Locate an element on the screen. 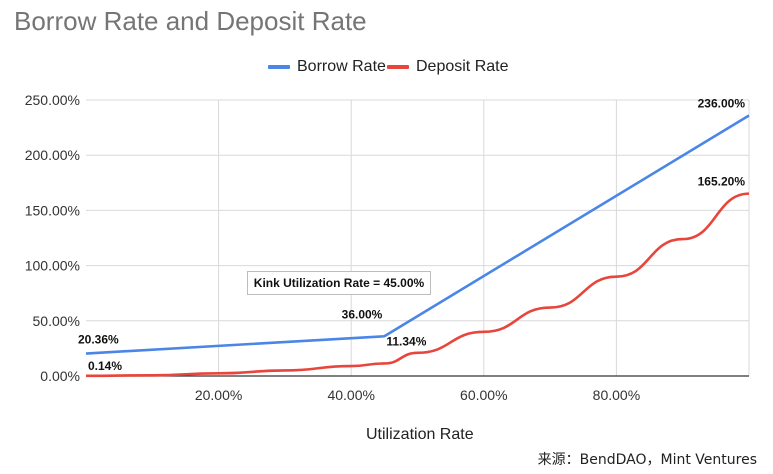 Image resolution: width=773 pixels, height=474 pixels. data-label: 11.34% is located at coordinates (406, 341).